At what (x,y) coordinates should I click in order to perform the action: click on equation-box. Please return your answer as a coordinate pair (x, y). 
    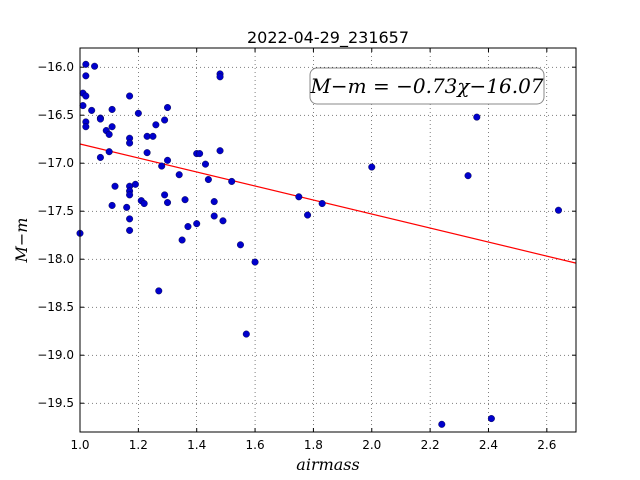
    Looking at the image, I should click on (427, 86).